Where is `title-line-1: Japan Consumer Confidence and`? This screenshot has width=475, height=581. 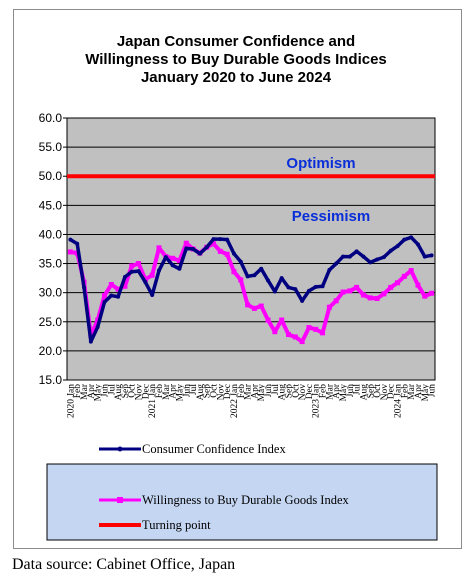 title-line-1: Japan Consumer Confidence and is located at coordinates (236, 41).